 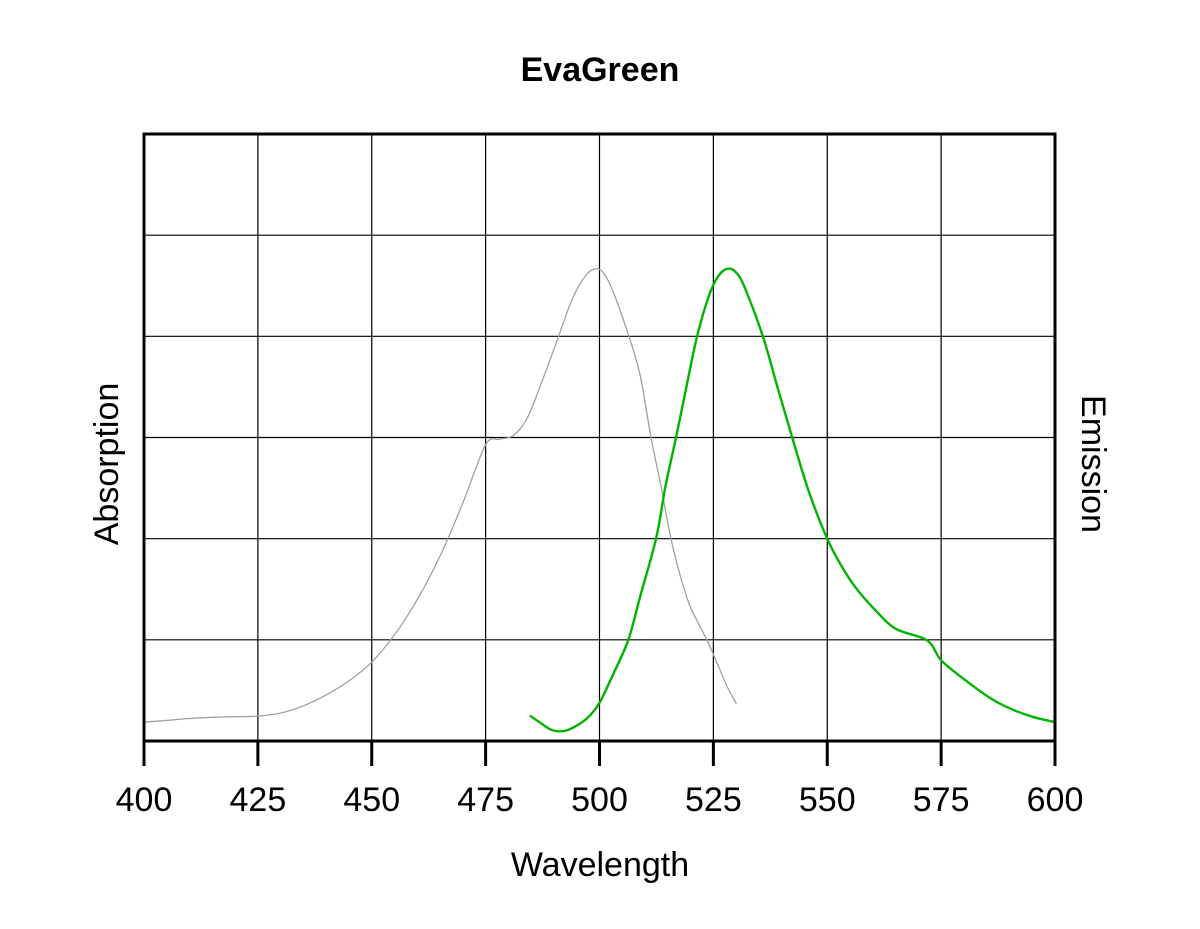 I want to click on x-axis-ticks: 400 425 450 475 500 525 550 575 600, so click(x=600, y=780).